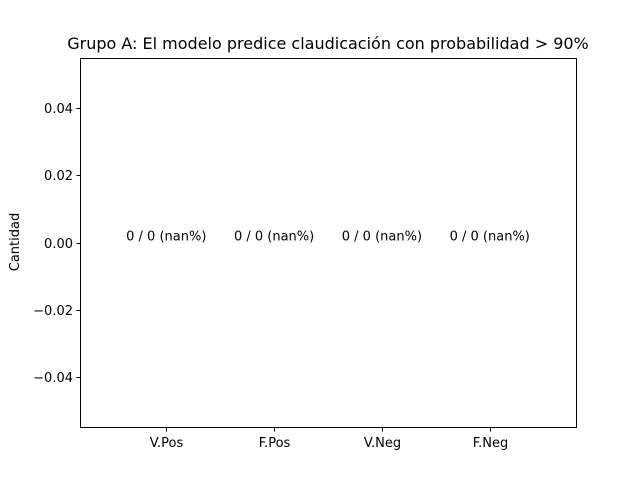  I want to click on x-tick-label: F.Neg, so click(491, 443).